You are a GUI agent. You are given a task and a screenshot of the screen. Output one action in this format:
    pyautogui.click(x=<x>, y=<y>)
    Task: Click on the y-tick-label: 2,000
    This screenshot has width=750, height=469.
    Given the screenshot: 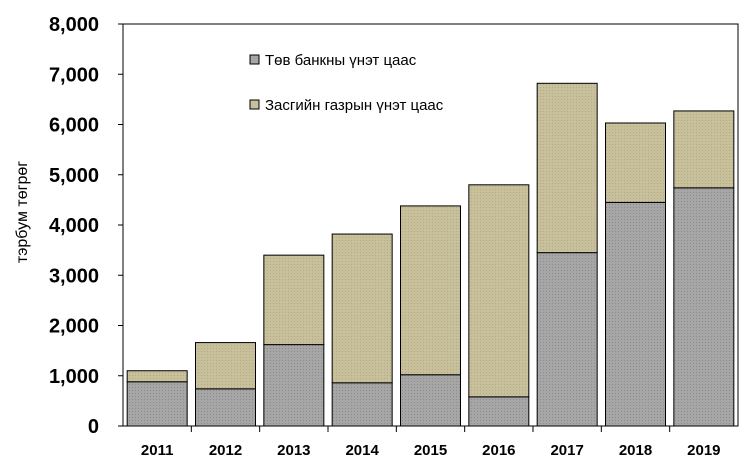 What is the action you would take?
    pyautogui.click(x=74, y=327)
    